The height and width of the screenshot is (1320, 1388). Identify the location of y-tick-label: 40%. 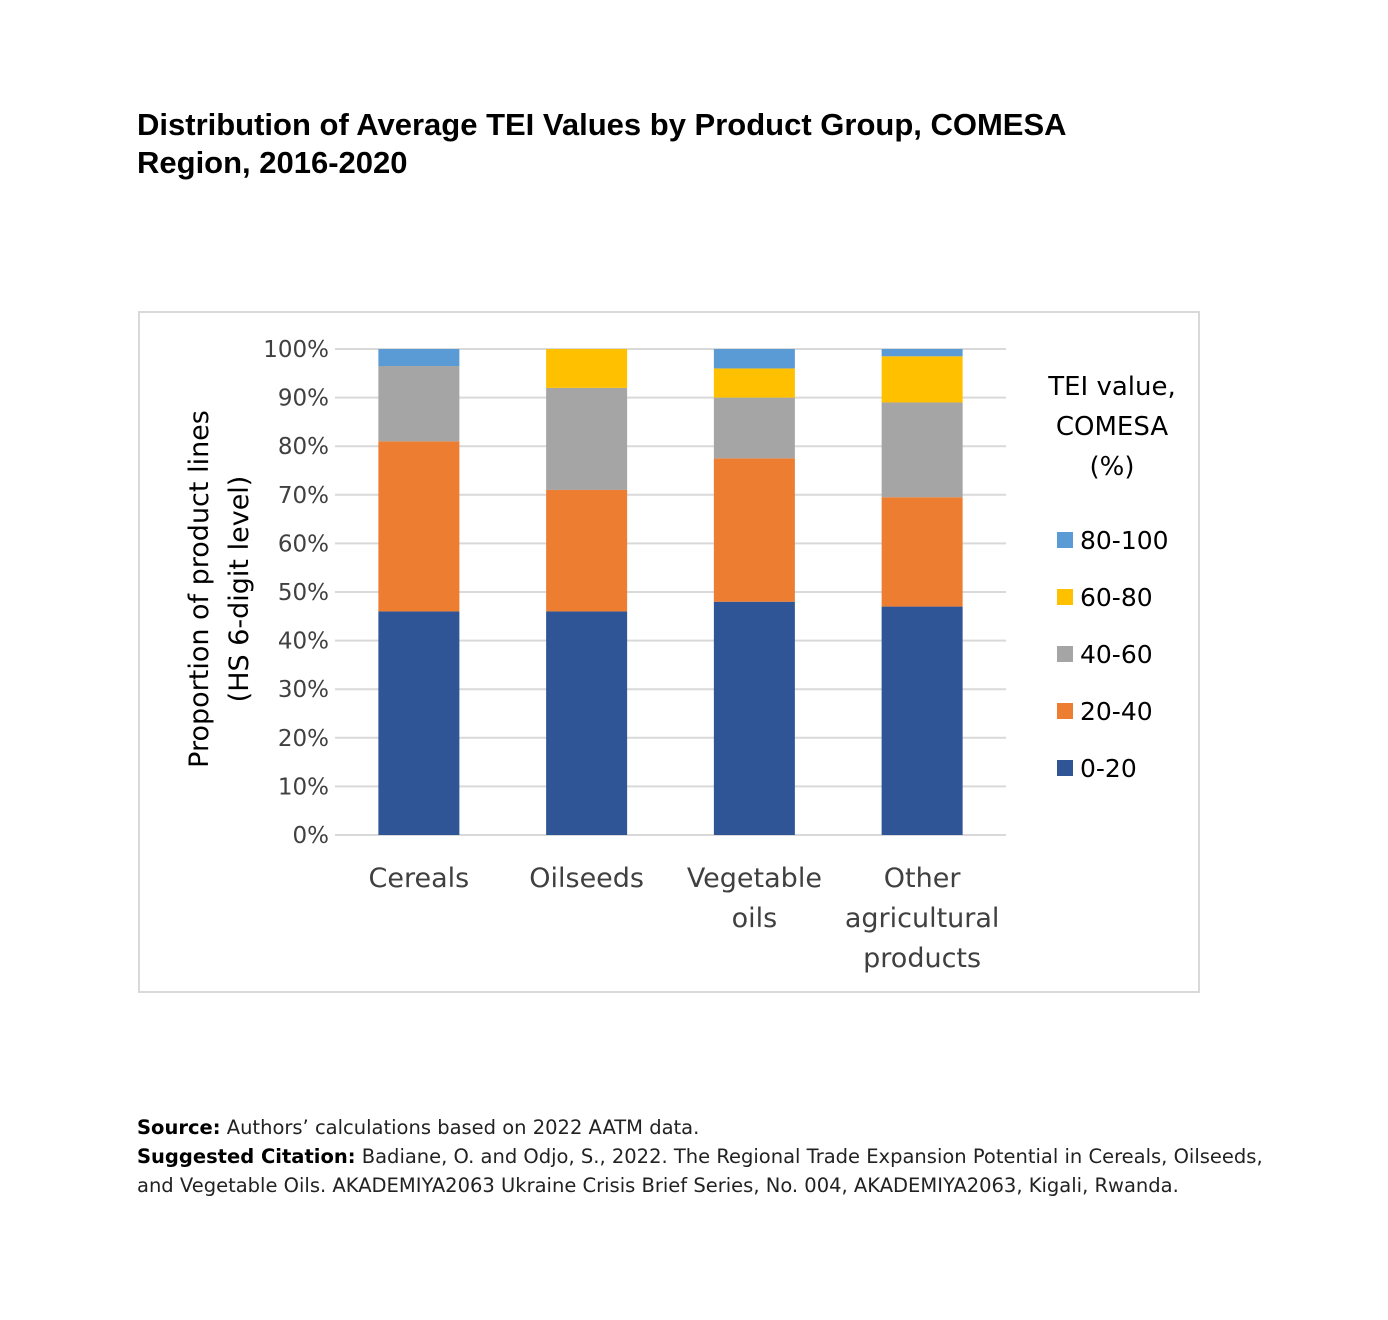
(303, 642).